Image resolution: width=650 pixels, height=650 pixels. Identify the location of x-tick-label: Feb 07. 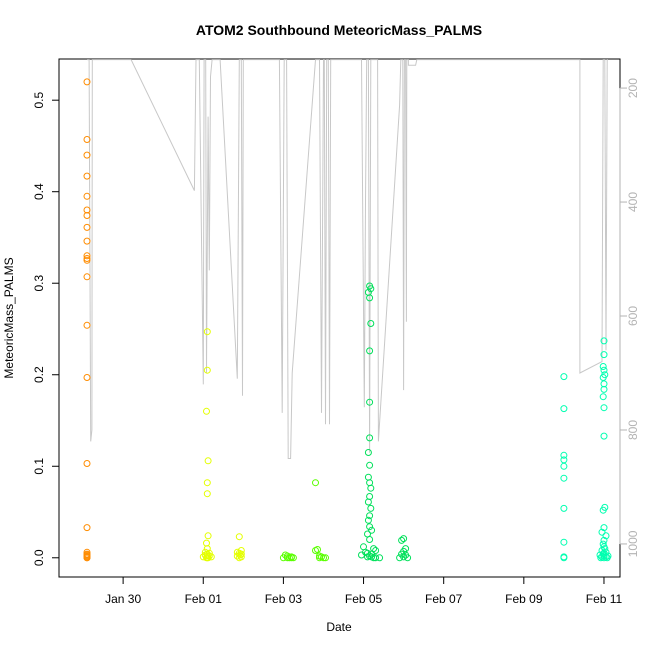
(444, 599).